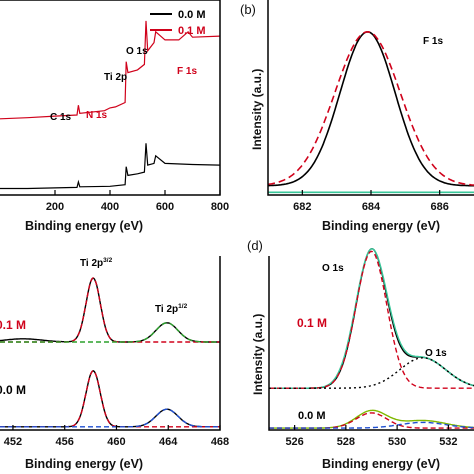 Image resolution: width=474 pixels, height=474 pixels. Describe the element at coordinates (294, 442) in the screenshot. I see `panel-d-tick-label: 526` at that location.